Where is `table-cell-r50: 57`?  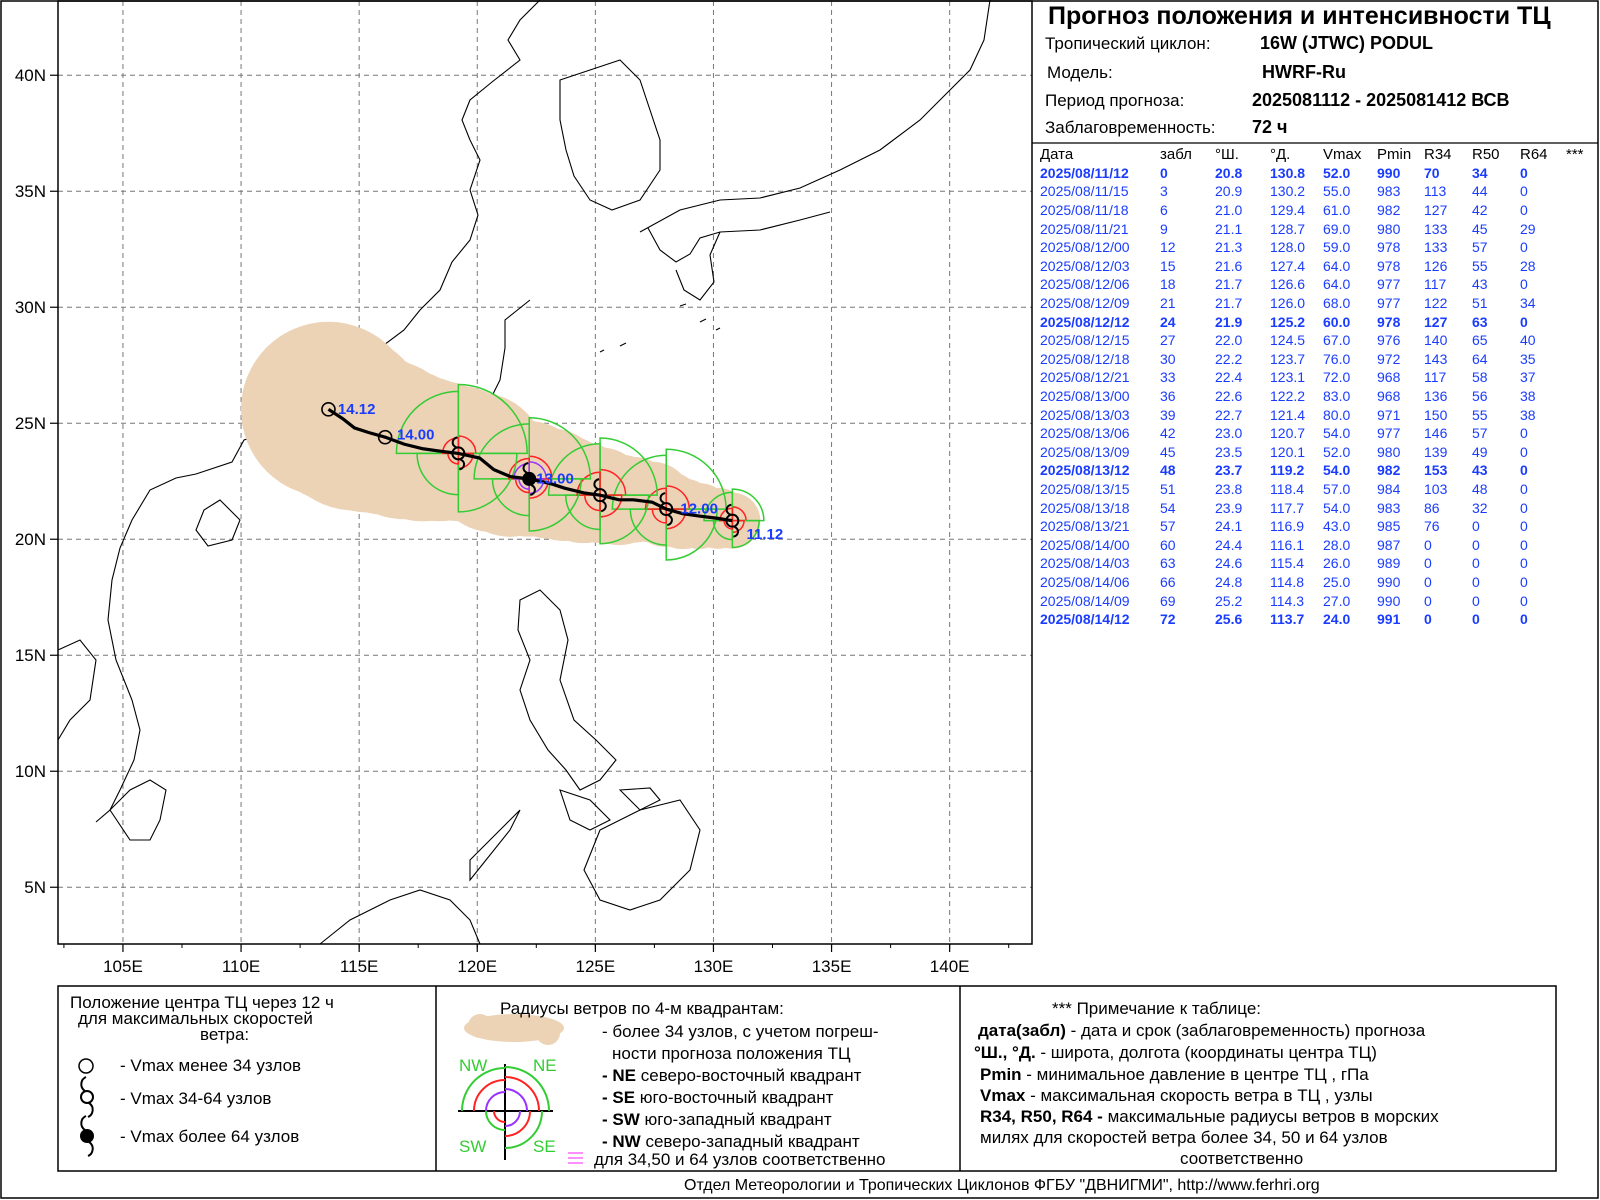
table-cell-r50: 57 is located at coordinates (1480, 247).